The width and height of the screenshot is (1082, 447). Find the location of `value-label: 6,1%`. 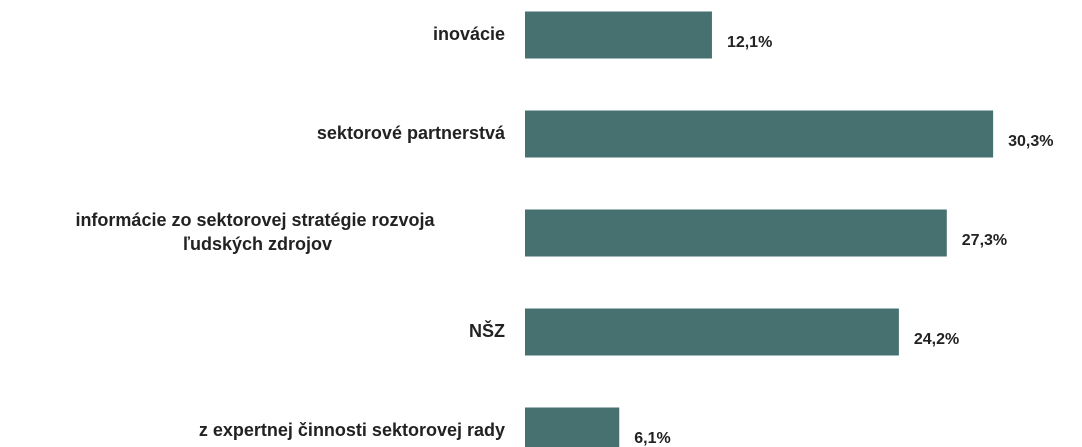

value-label: 6,1% is located at coordinates (652, 438).